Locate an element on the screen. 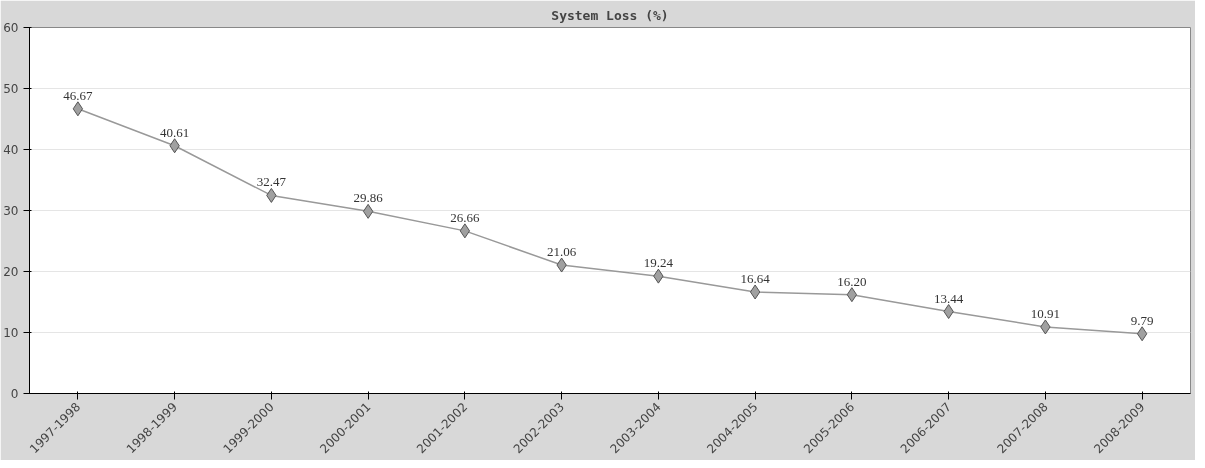 The width and height of the screenshot is (1205, 468). data-label: 46.67 is located at coordinates (78, 95).